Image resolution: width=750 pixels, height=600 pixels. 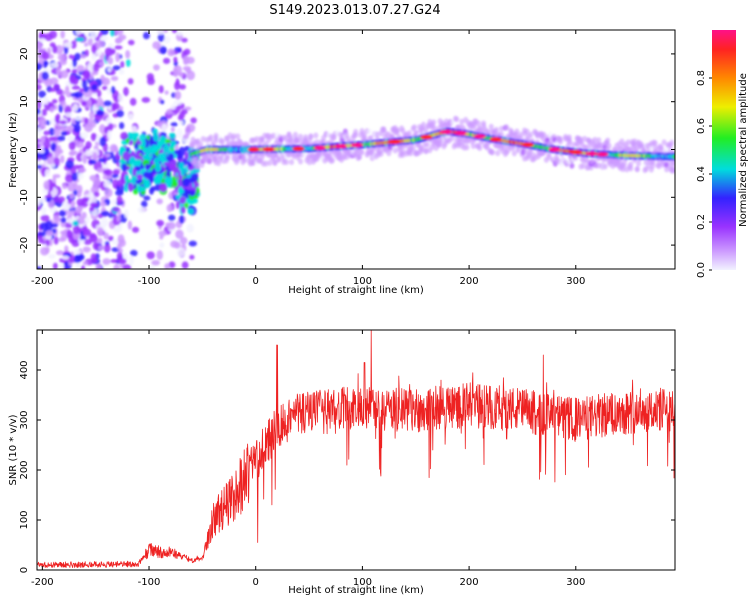 What do you see at coordinates (704, 174) in the screenshot?
I see `colorbar-ticks: 0.0 0.2 0.4 0.6 0.8` at bounding box center [704, 174].